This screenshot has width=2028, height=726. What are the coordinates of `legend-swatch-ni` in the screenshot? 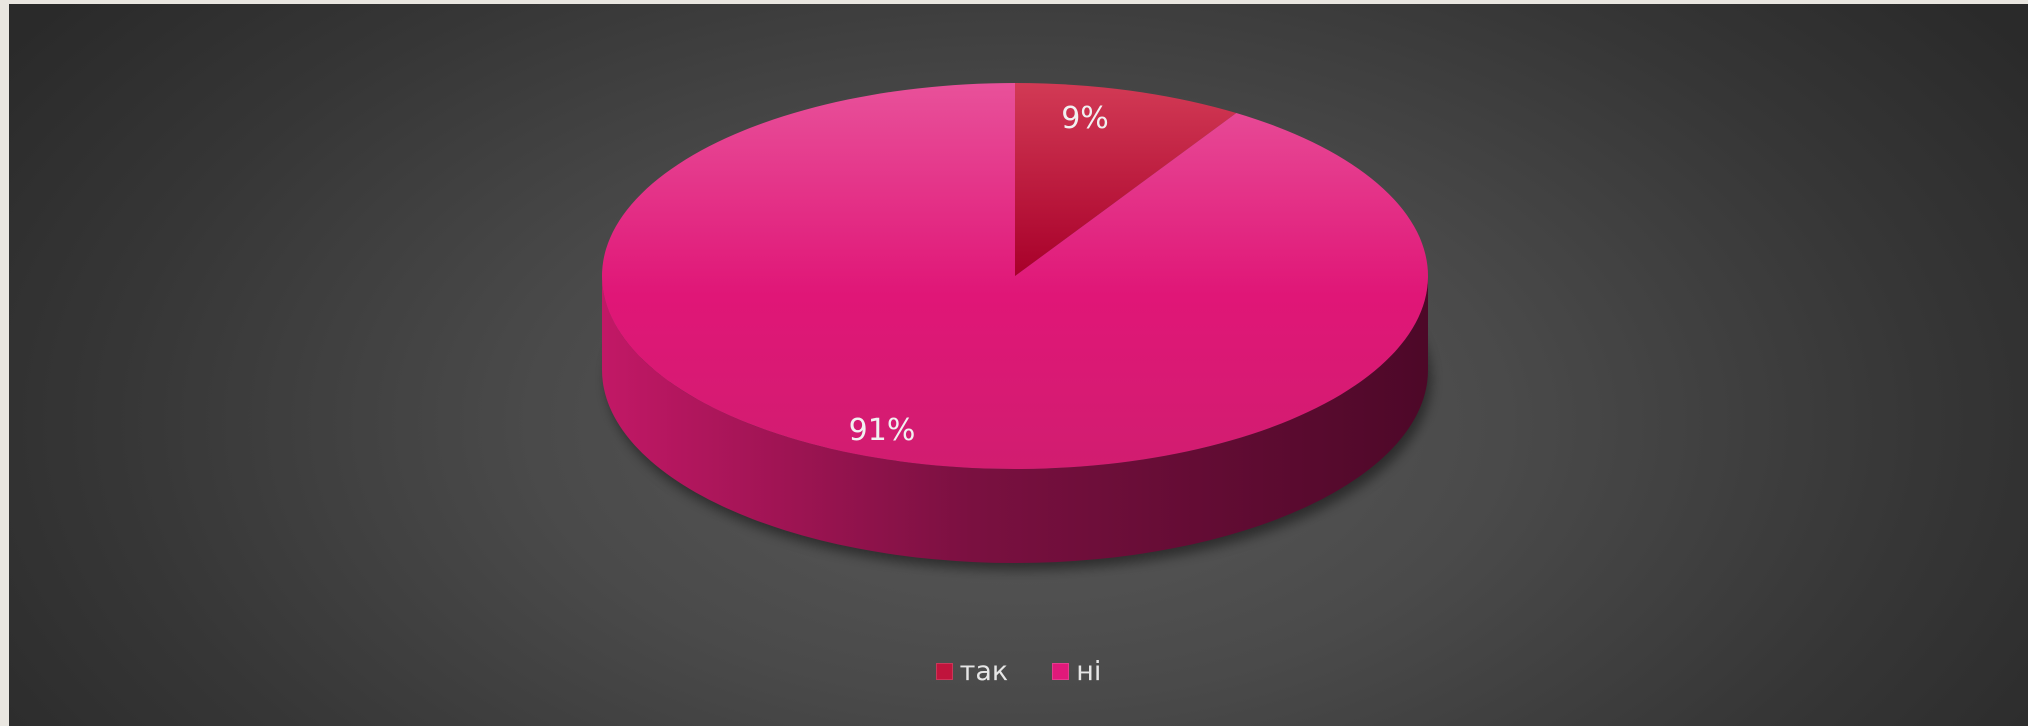 It's located at (1061, 671).